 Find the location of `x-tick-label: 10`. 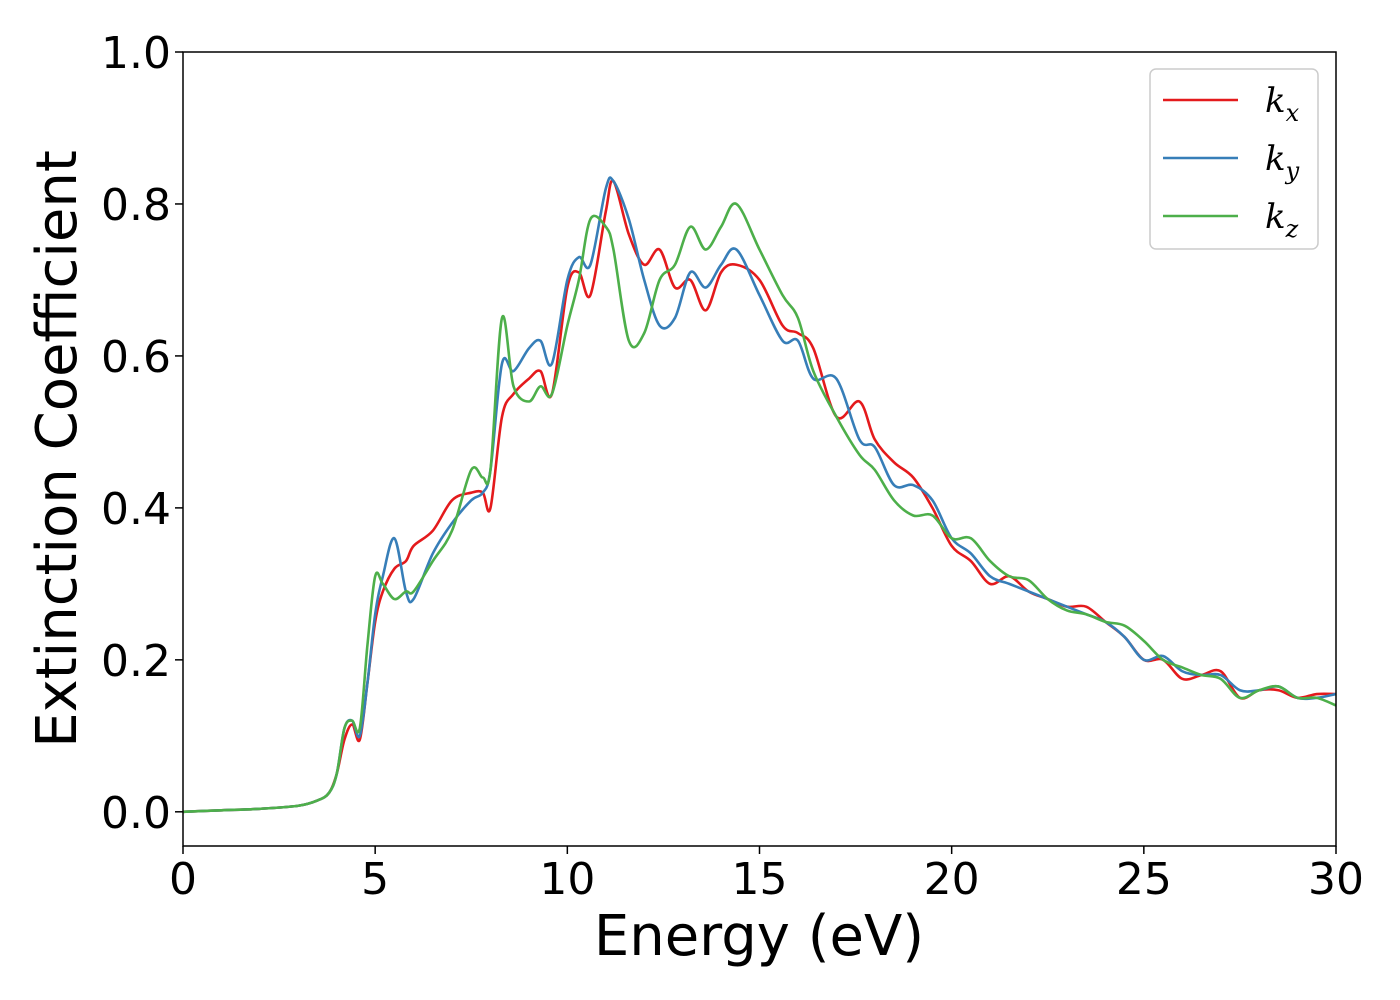

x-tick-label: 10 is located at coordinates (567, 879).